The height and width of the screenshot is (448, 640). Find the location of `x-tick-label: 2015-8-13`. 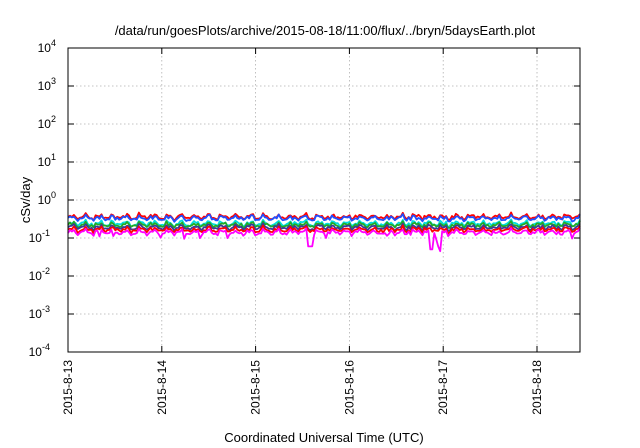

x-tick-label: 2015-8-13 is located at coordinates (68, 387).